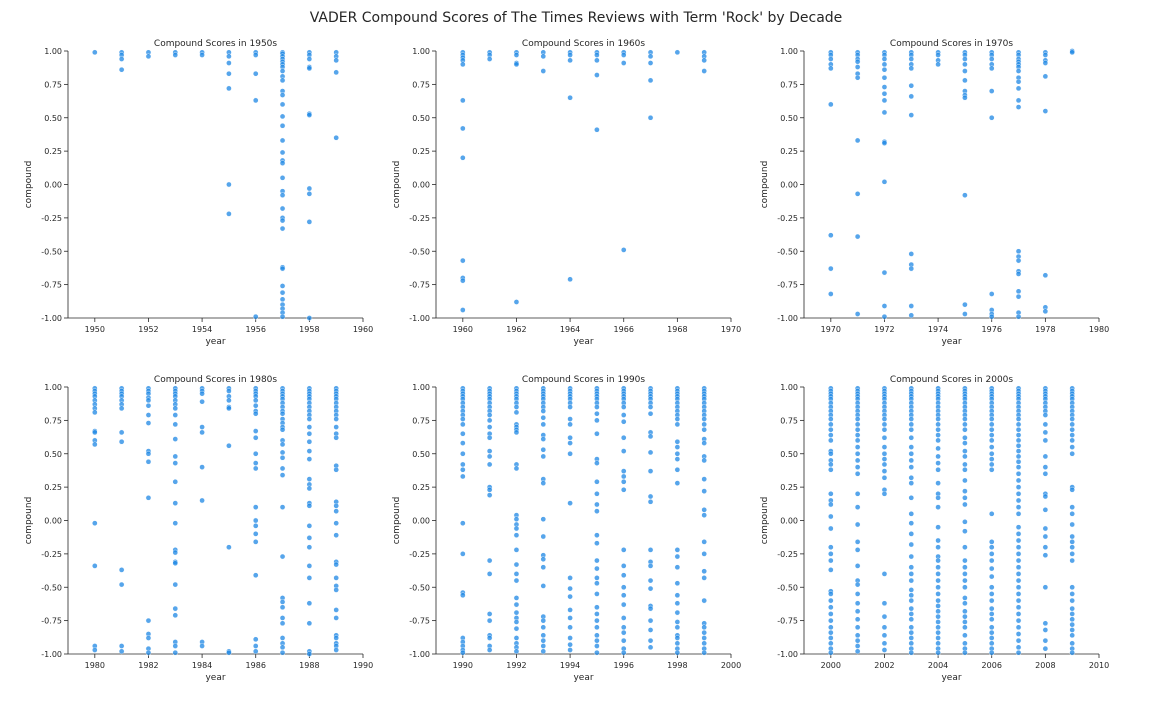 The image size is (1152, 720). I want to click on y-tick-label: -0.25, so click(787, 218).